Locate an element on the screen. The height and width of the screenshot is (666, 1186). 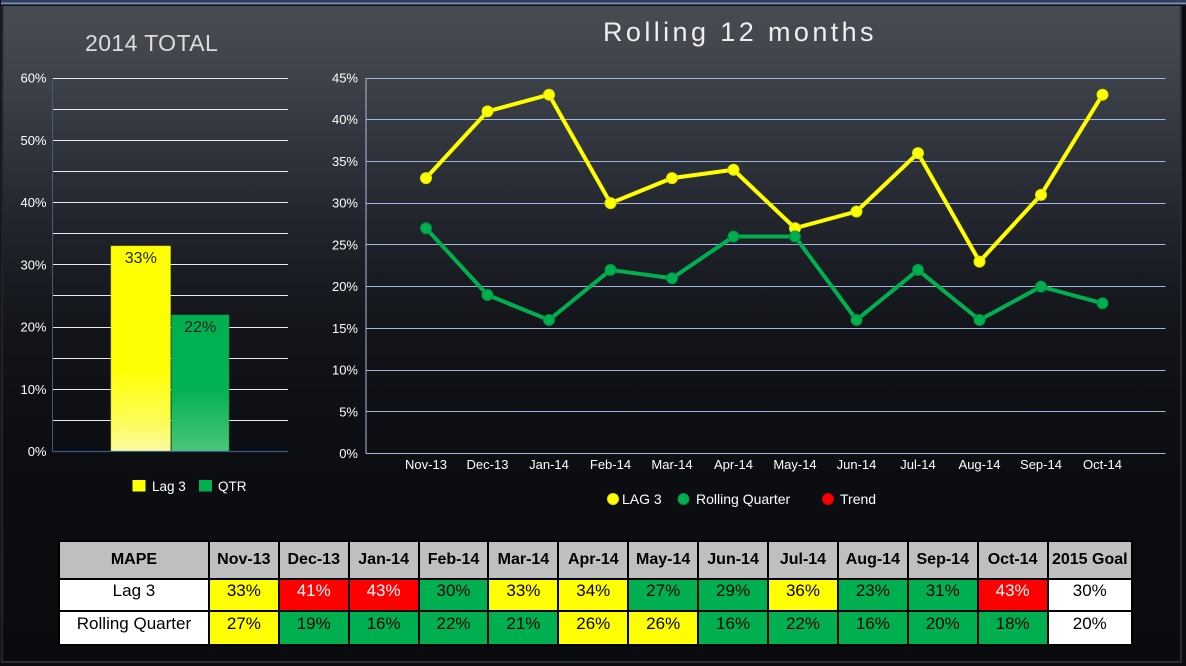
svg-text: May-14 is located at coordinates (794, 464).